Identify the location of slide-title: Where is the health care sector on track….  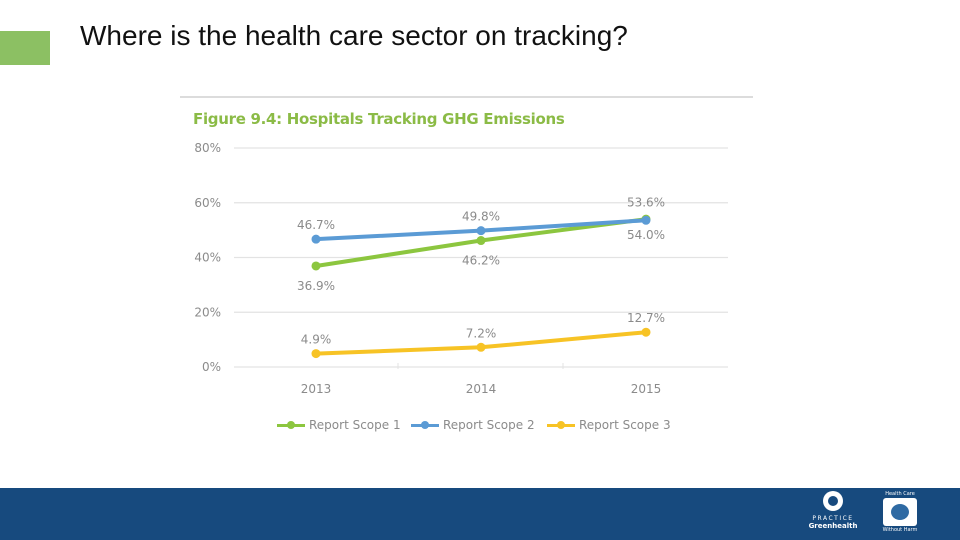
(354, 35).